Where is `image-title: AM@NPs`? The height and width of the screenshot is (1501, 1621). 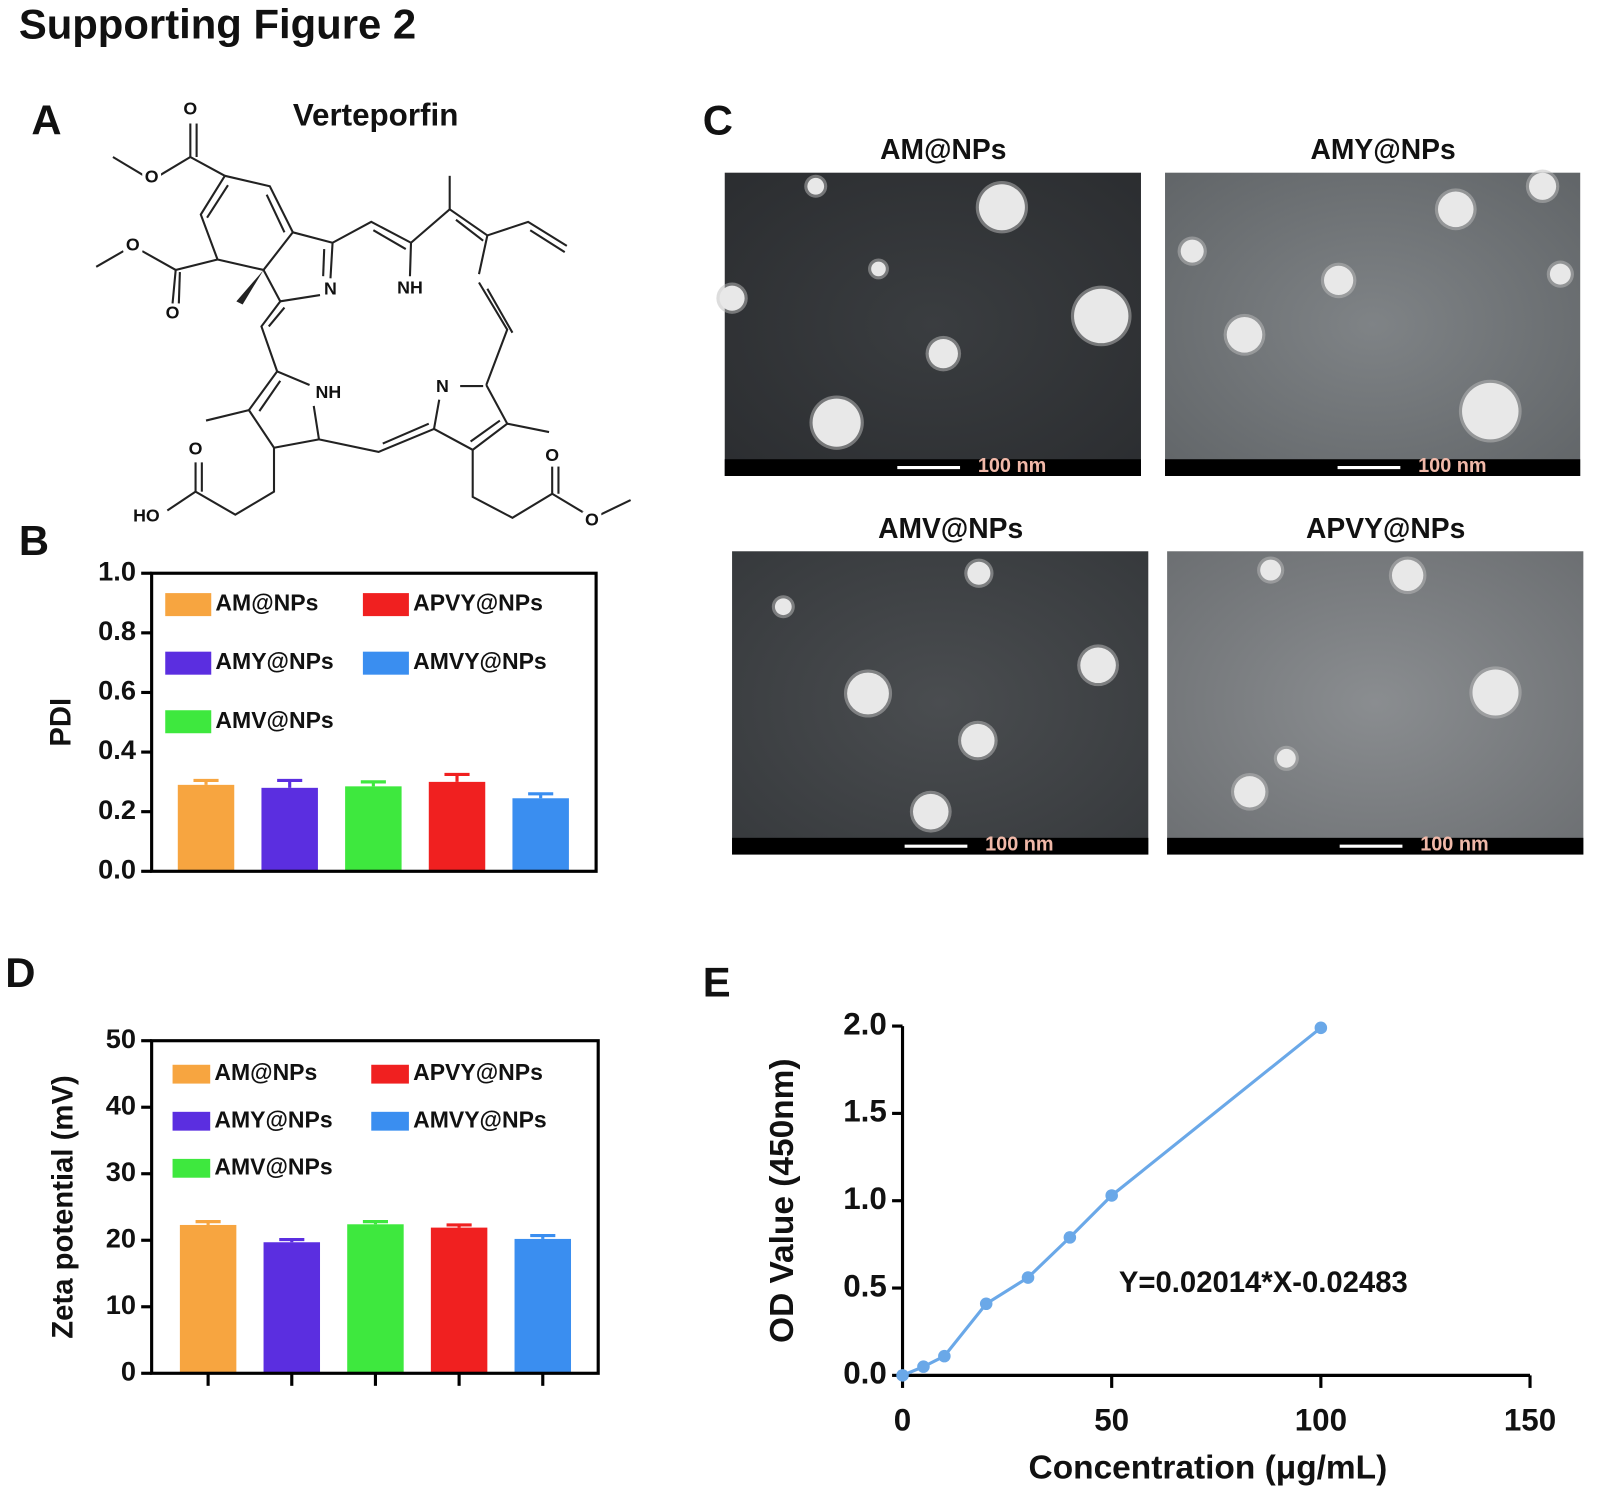
image-title: AM@NPs is located at coordinates (943, 149).